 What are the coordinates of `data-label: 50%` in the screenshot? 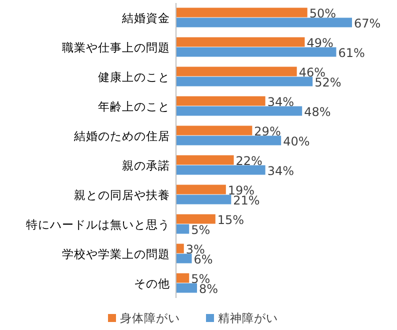 It's located at (322, 13).